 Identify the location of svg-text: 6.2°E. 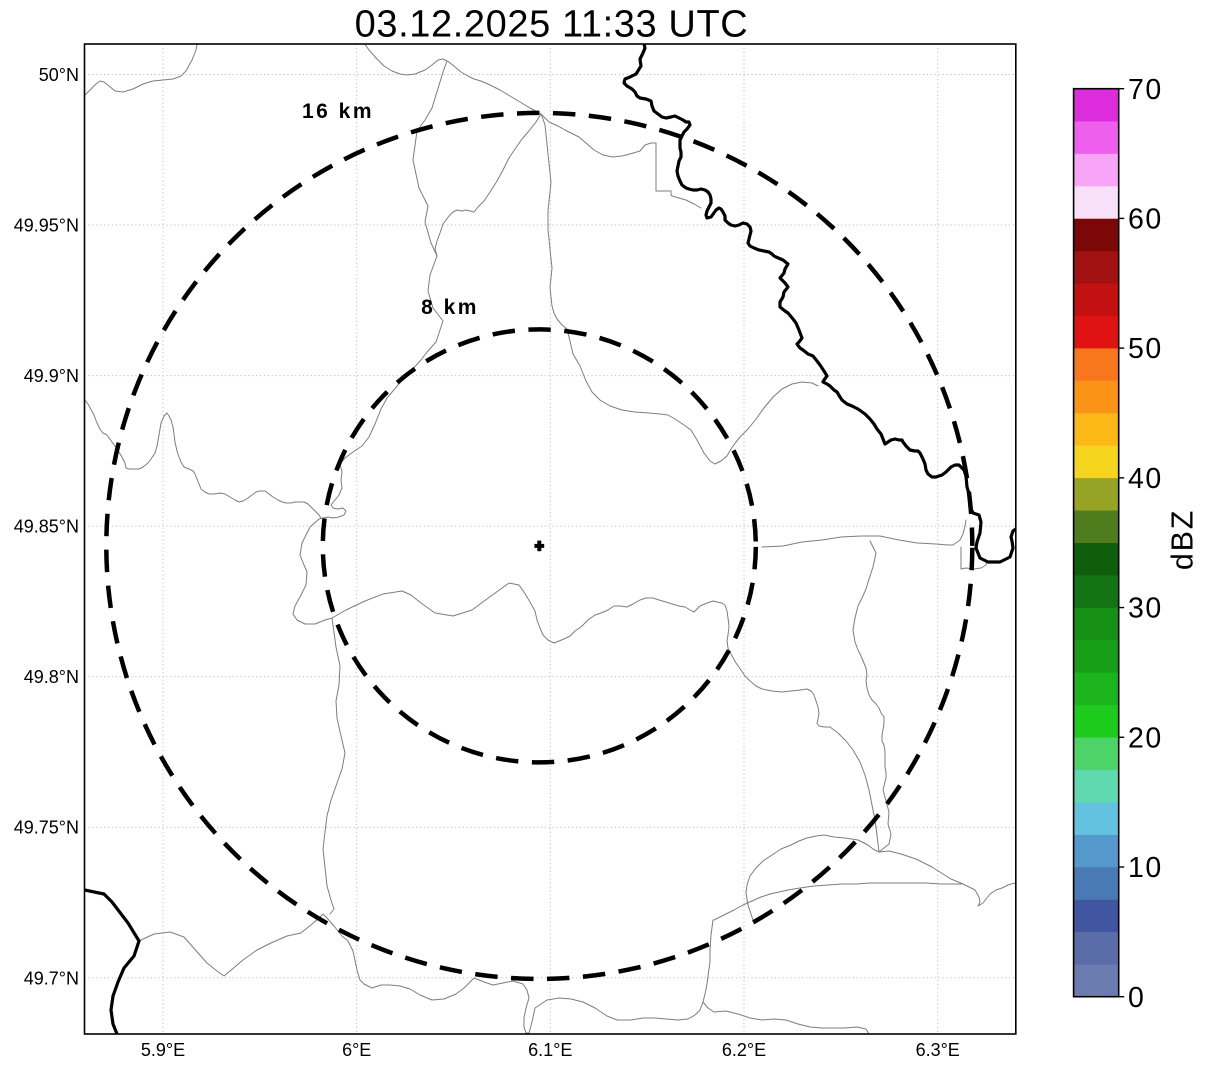
(744, 1050).